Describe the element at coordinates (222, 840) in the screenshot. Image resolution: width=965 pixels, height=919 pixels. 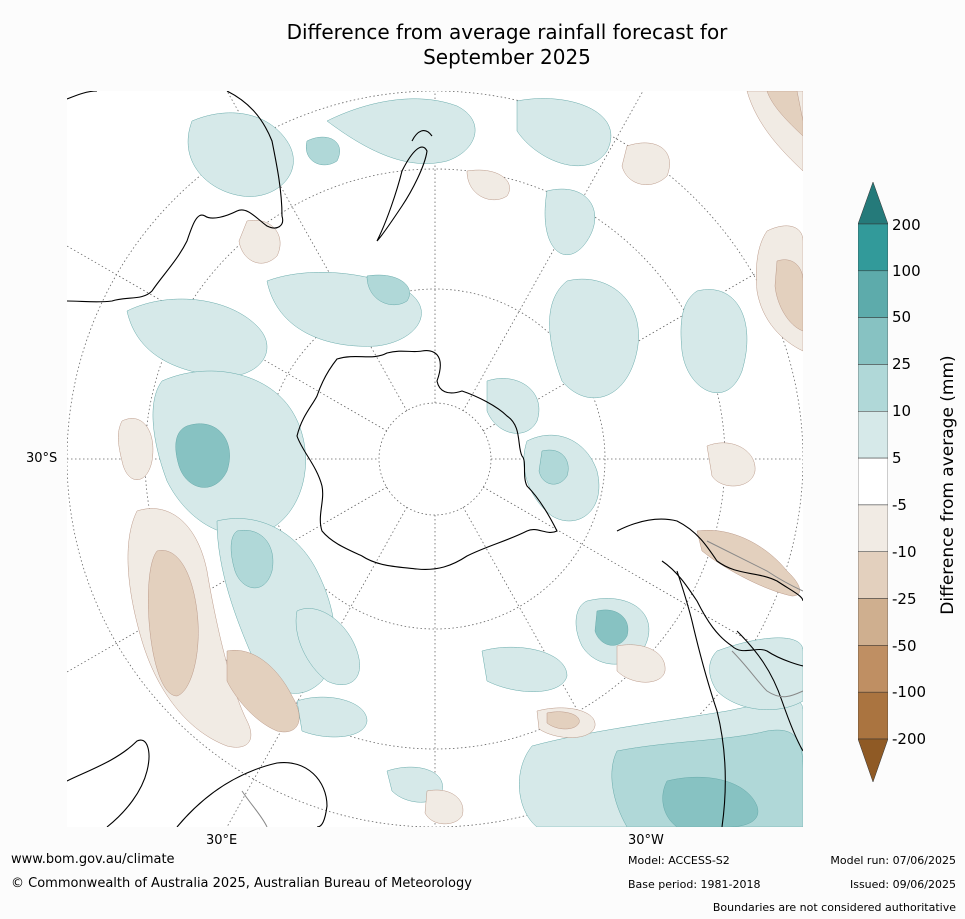
I see `lon-label-30e: 30°E` at that location.